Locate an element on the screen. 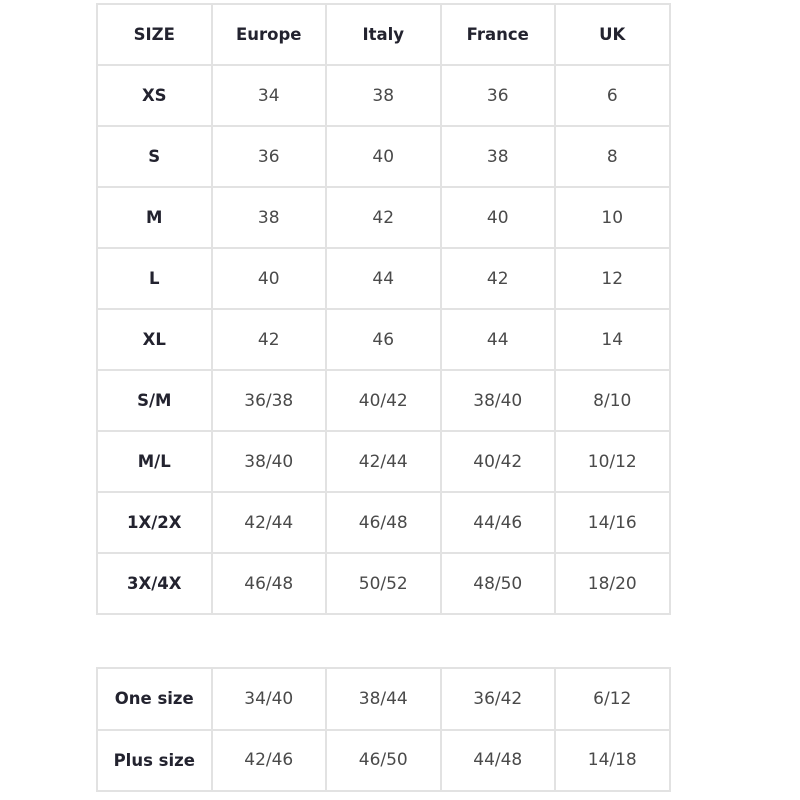  column-header: Italy is located at coordinates (383, 34).